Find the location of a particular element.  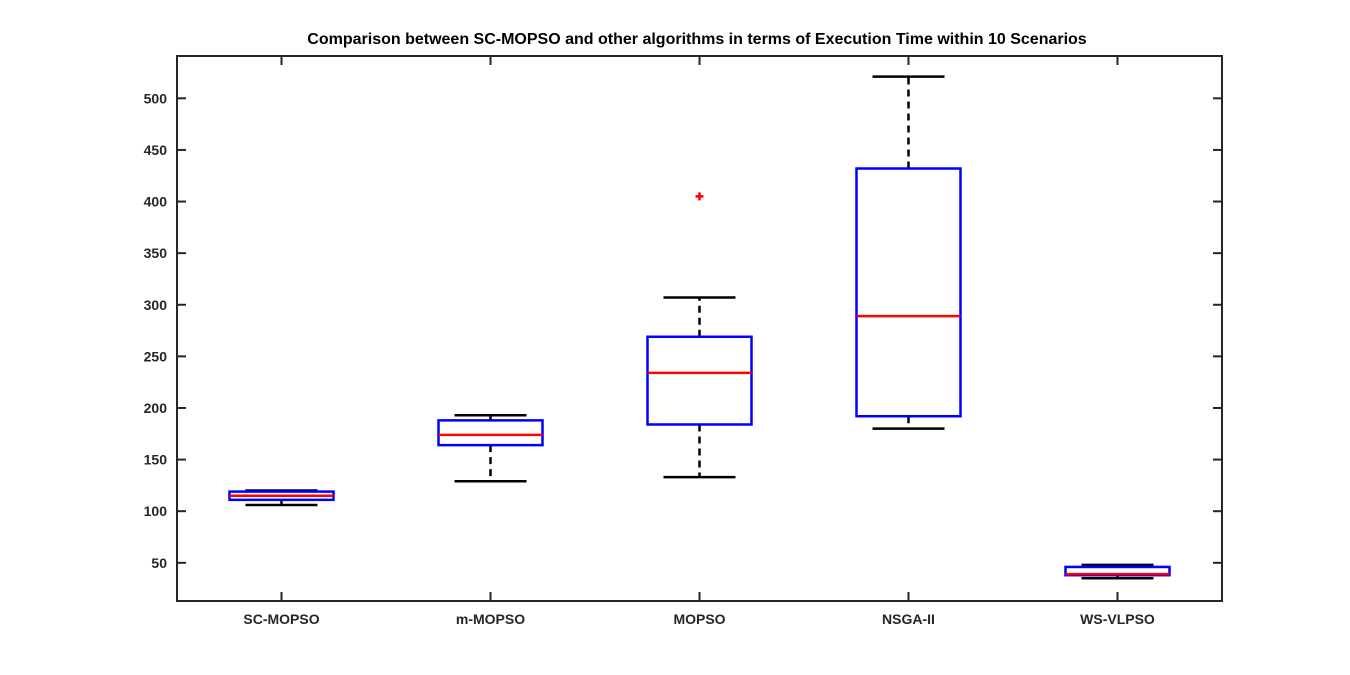

x-tick-label: SC-MOPSO is located at coordinates (281, 619).